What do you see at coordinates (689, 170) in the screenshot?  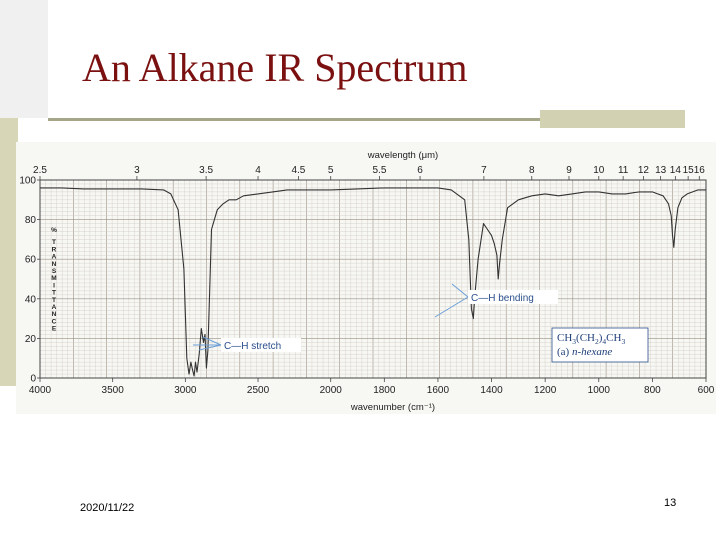 I see `wavelength-tick-label: 15` at bounding box center [689, 170].